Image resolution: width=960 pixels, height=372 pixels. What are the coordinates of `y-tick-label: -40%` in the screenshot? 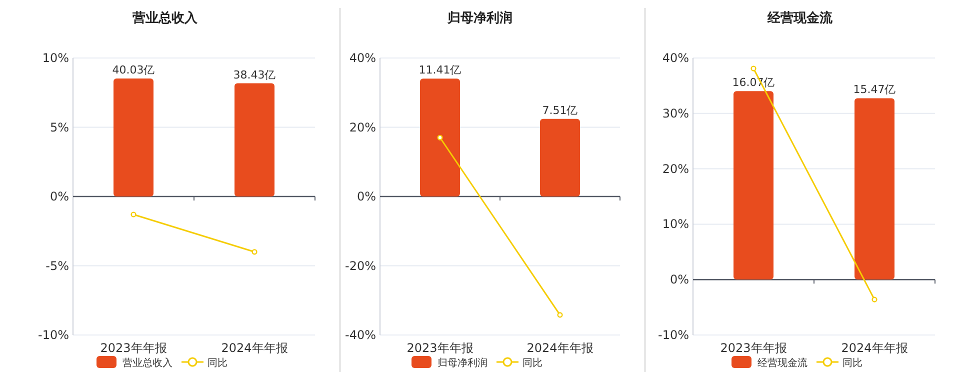 It's located at (360, 335).